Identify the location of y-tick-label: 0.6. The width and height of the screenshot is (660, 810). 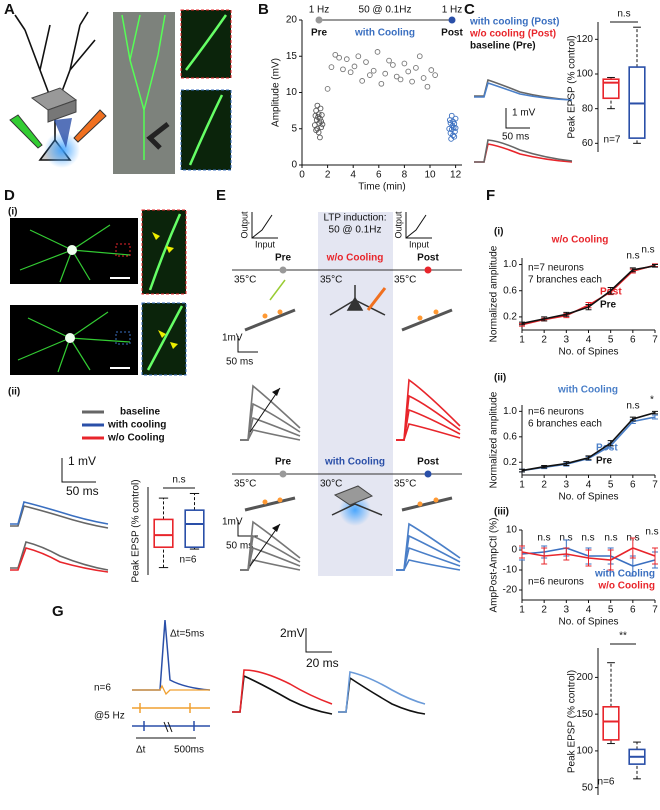
(510, 436).